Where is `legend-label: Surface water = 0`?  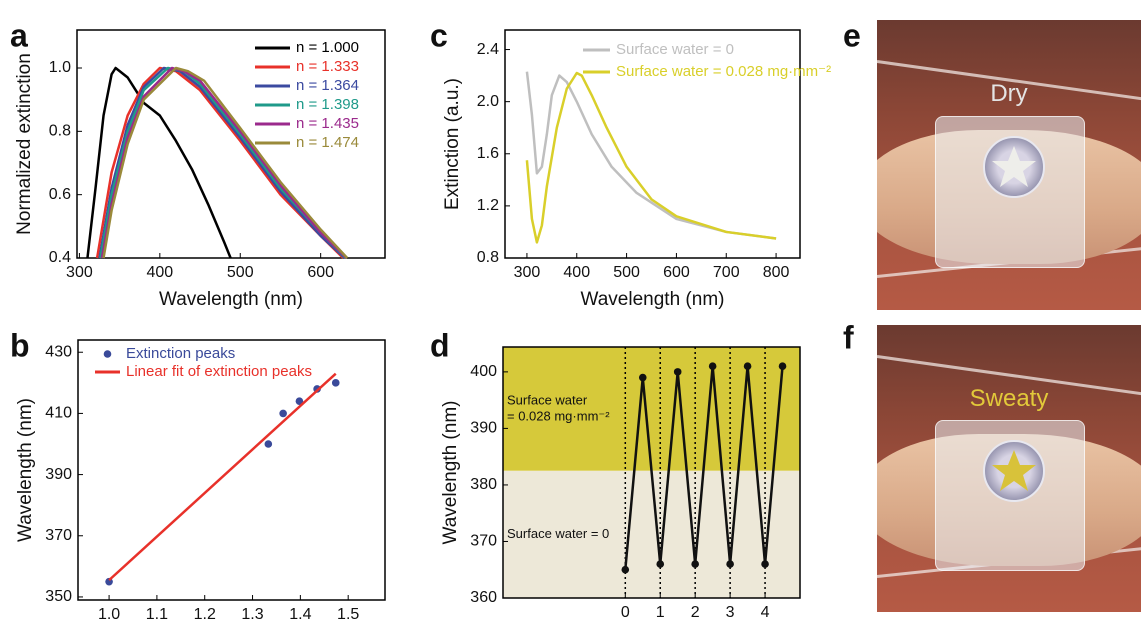 legend-label: Surface water = 0 is located at coordinates (675, 49).